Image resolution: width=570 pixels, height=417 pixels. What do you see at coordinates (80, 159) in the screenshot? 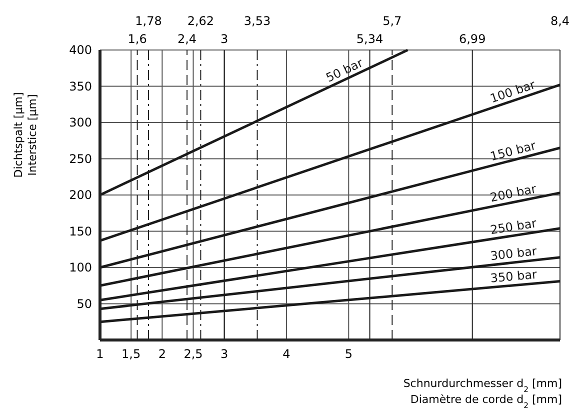
I see `y-tick-label: 250` at bounding box center [80, 159].